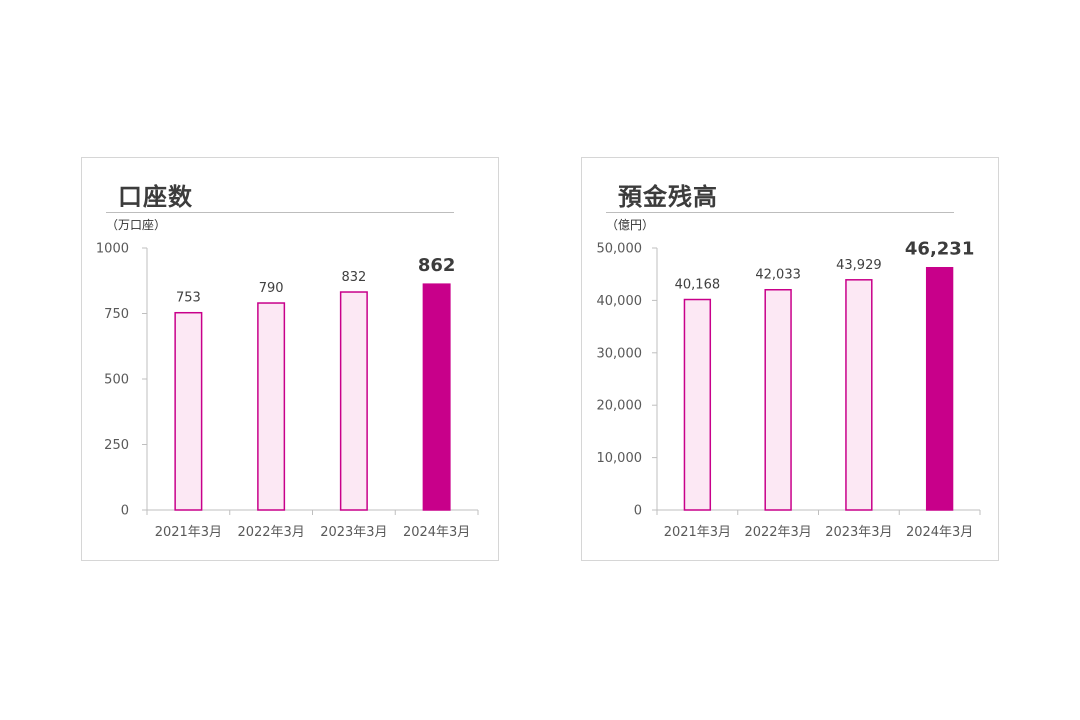 This screenshot has width=1080, height=720. What do you see at coordinates (437, 265) in the screenshot?
I see `data-label: 862` at bounding box center [437, 265].